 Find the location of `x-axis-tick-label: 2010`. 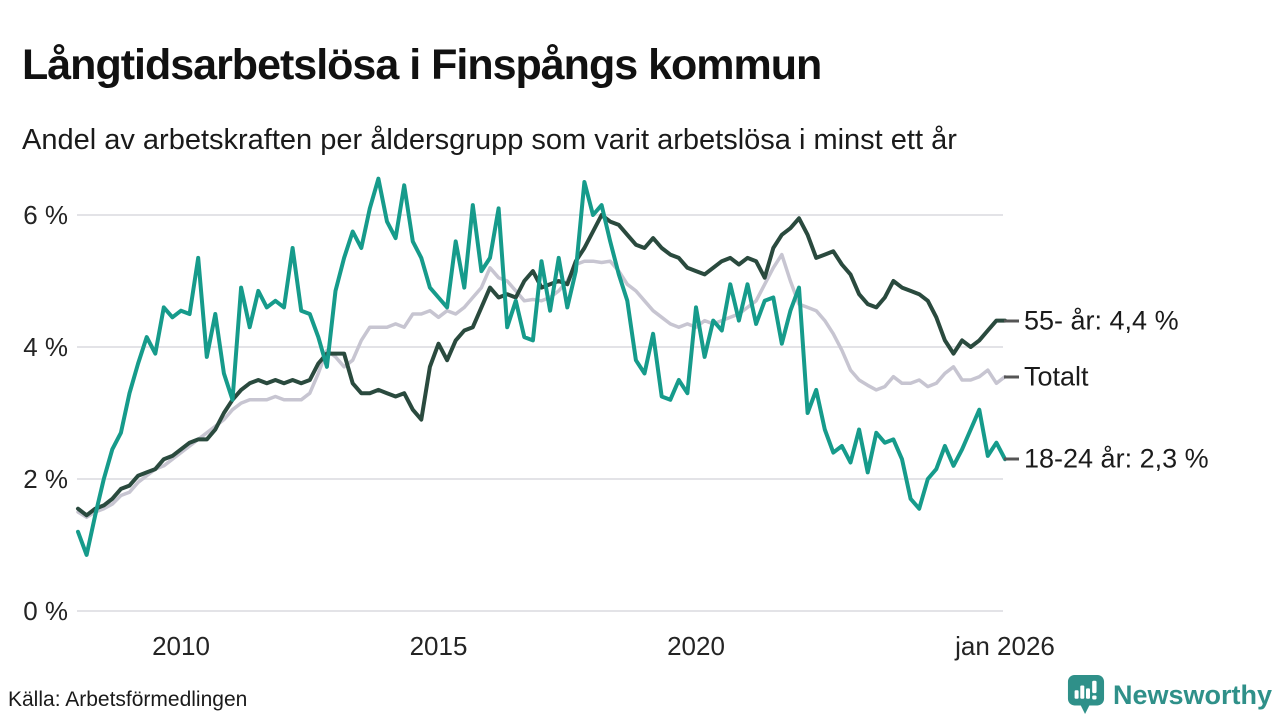

x-axis-tick-label: 2010 is located at coordinates (181, 646).